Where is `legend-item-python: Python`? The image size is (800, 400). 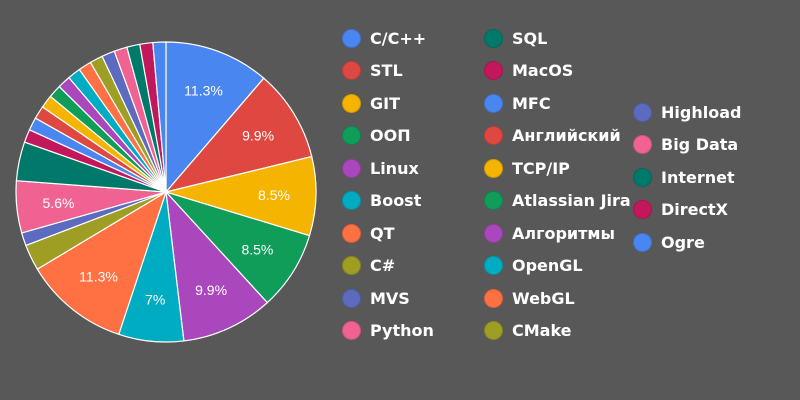
legend-item-python: Python is located at coordinates (388, 331).